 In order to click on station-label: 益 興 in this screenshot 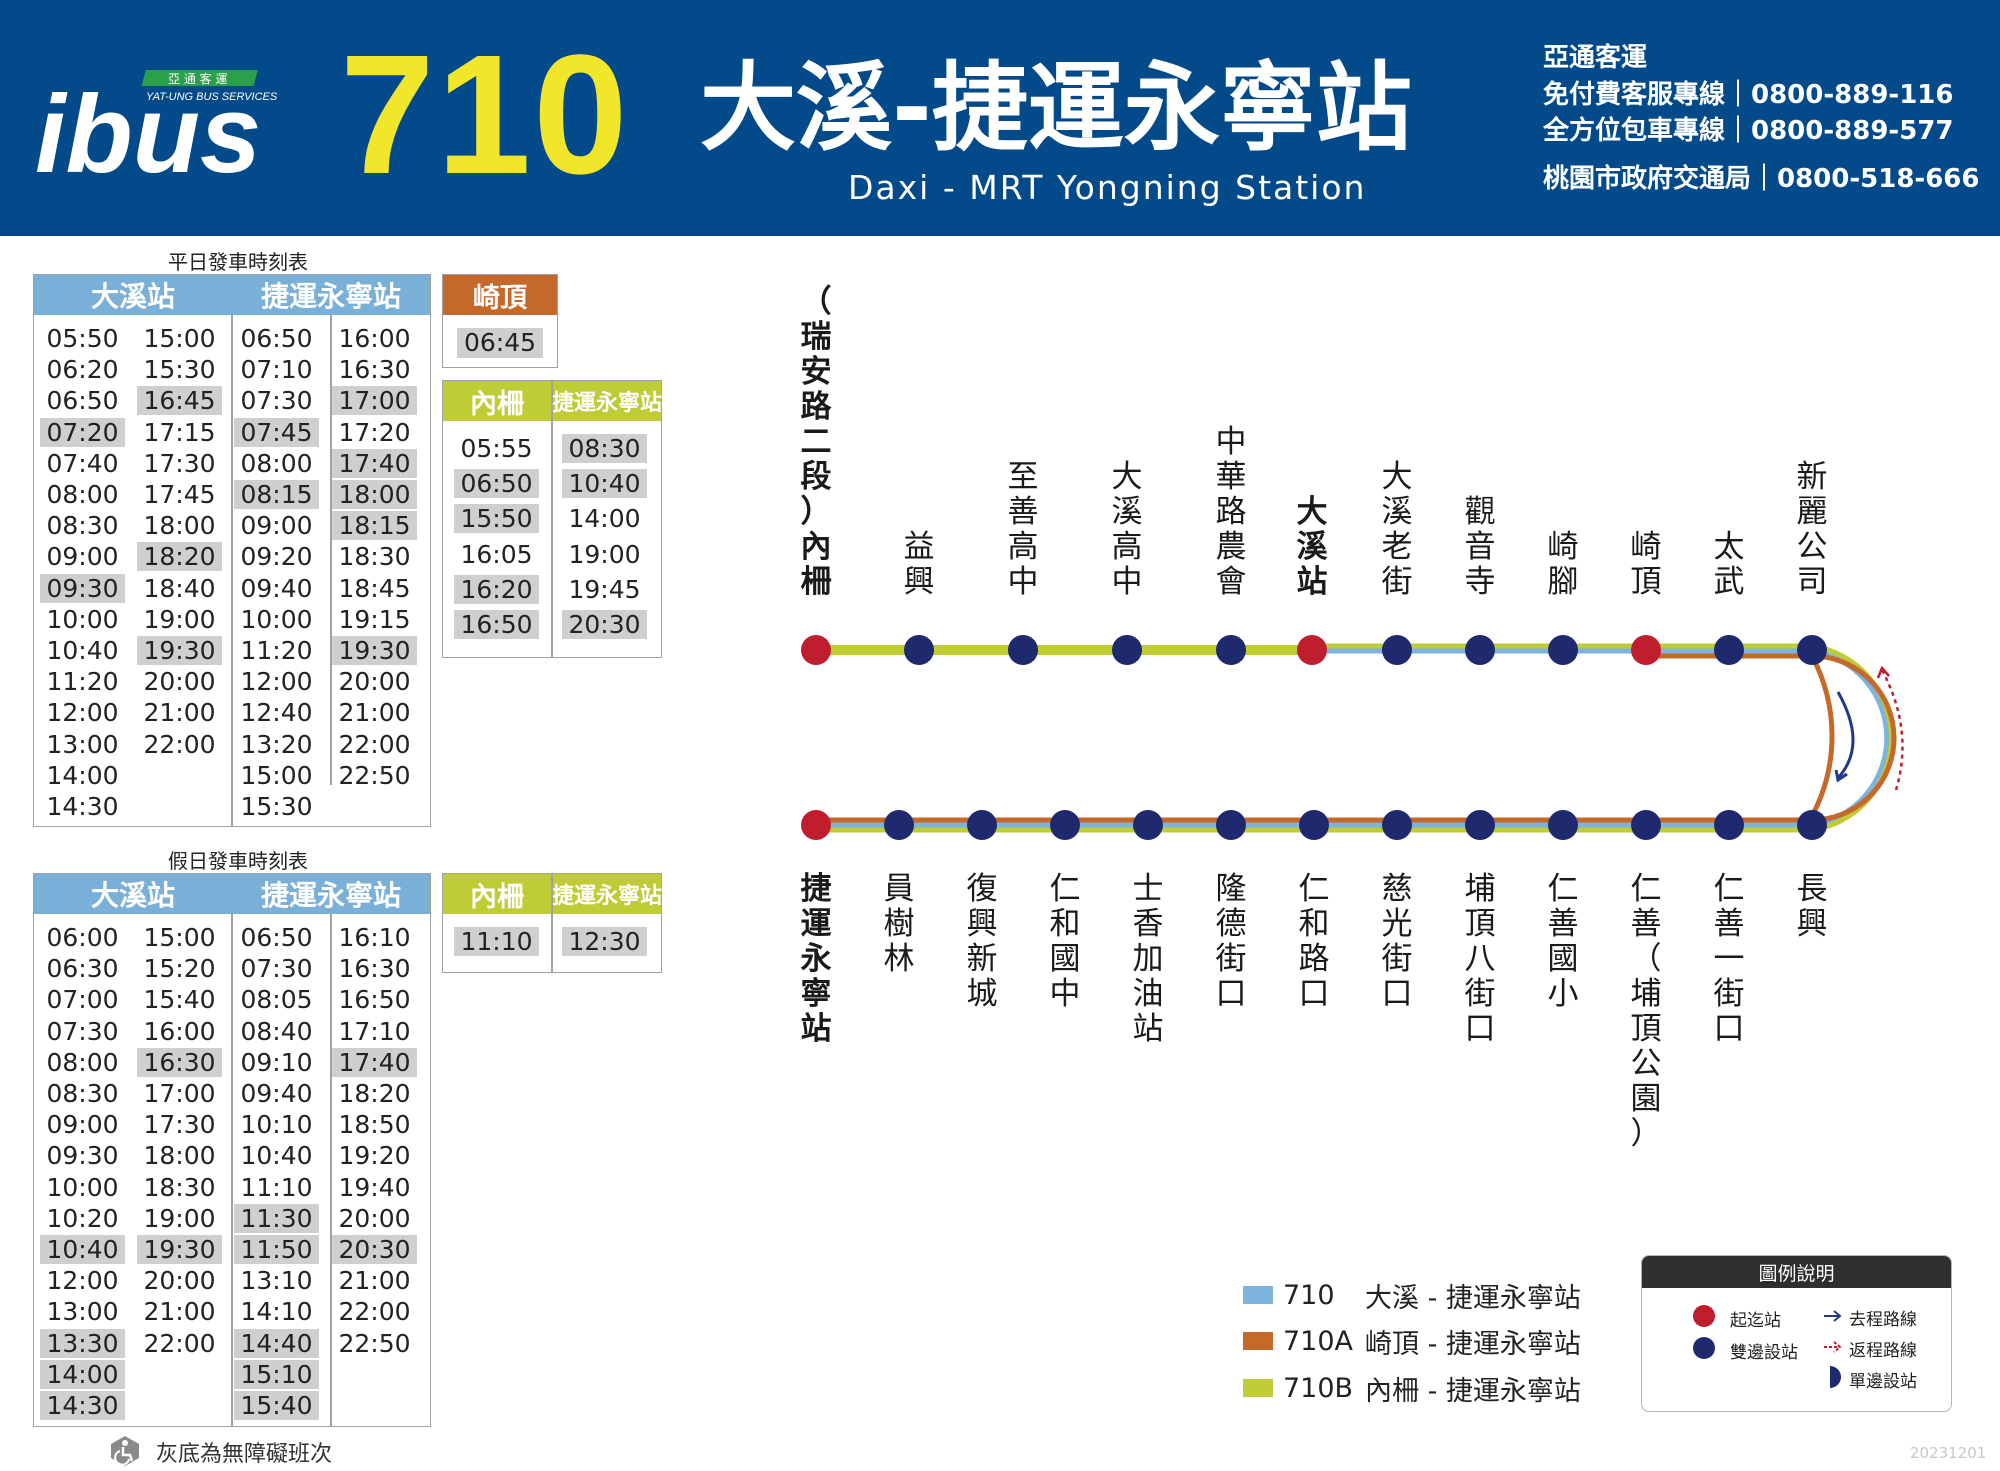, I will do `click(919, 564)`.